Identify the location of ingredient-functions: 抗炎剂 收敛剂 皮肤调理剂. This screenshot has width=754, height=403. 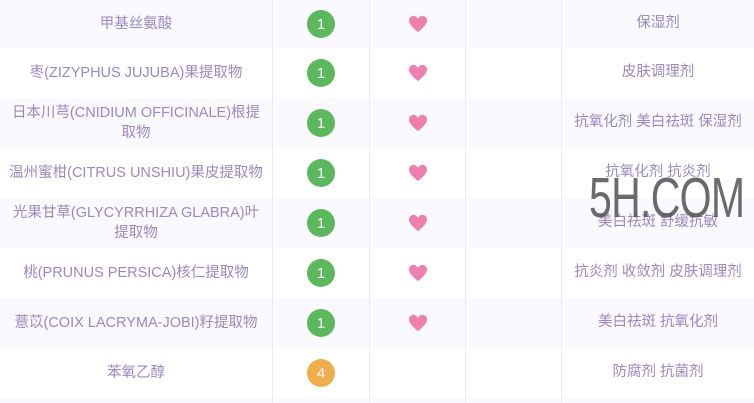
(658, 273).